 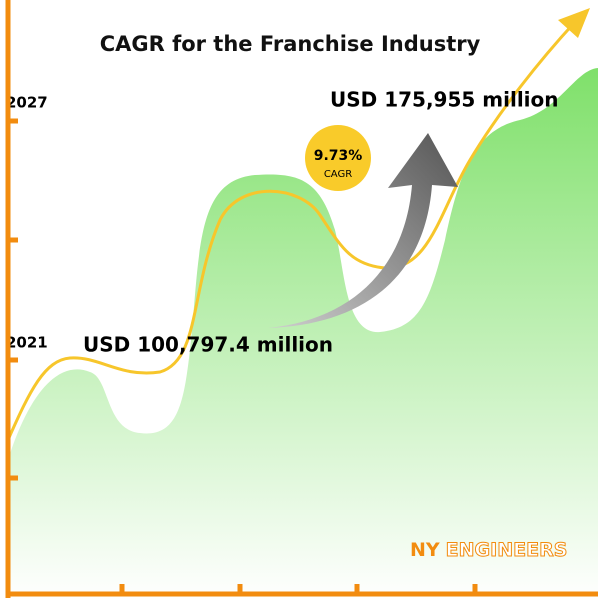 I want to click on logo-first: NY, so click(x=425, y=550).